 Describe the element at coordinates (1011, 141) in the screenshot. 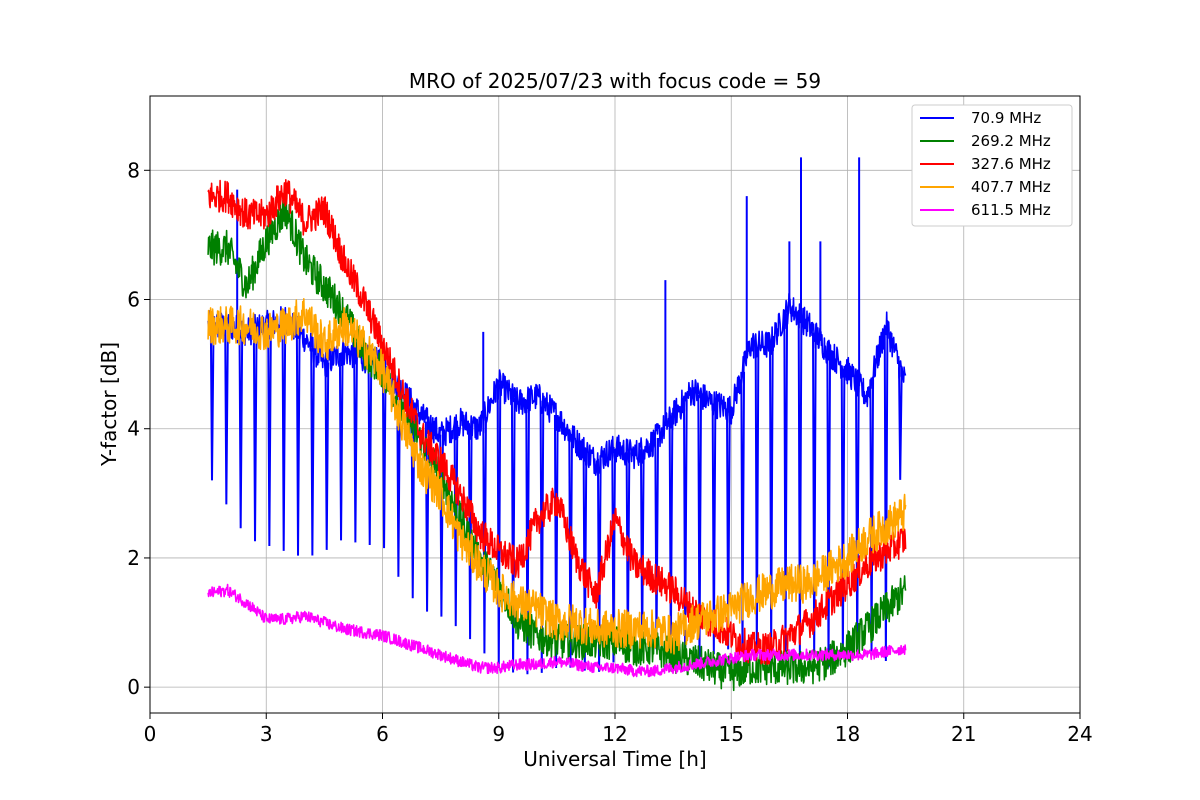

I see `legend-label: 269.2 MHz` at that location.